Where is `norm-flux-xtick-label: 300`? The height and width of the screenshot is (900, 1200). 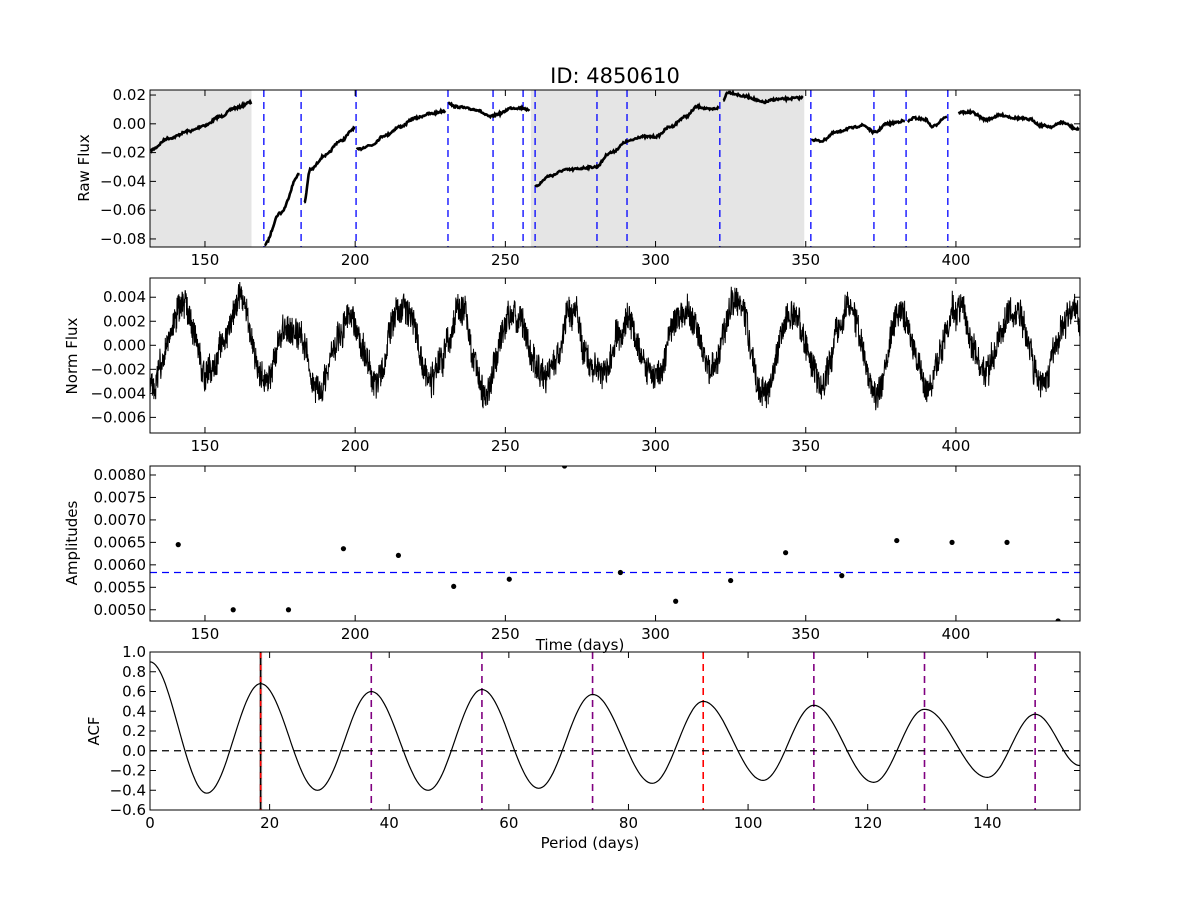
norm-flux-xtick-label: 300 is located at coordinates (655, 446).